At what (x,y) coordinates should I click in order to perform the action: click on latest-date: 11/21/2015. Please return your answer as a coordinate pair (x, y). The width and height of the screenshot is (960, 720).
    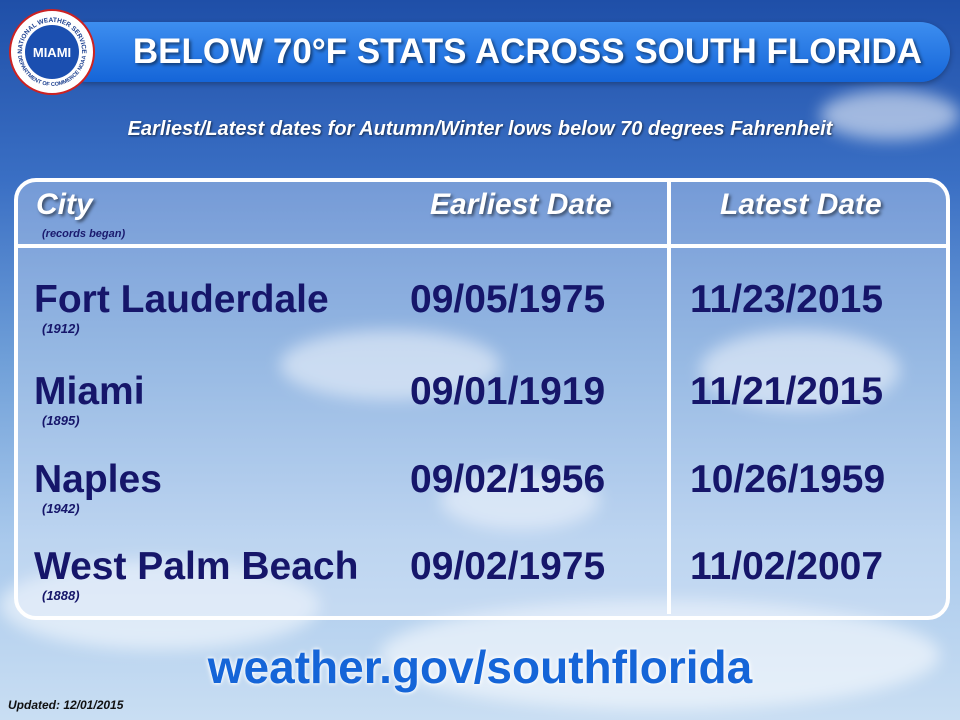
    Looking at the image, I should click on (787, 391).